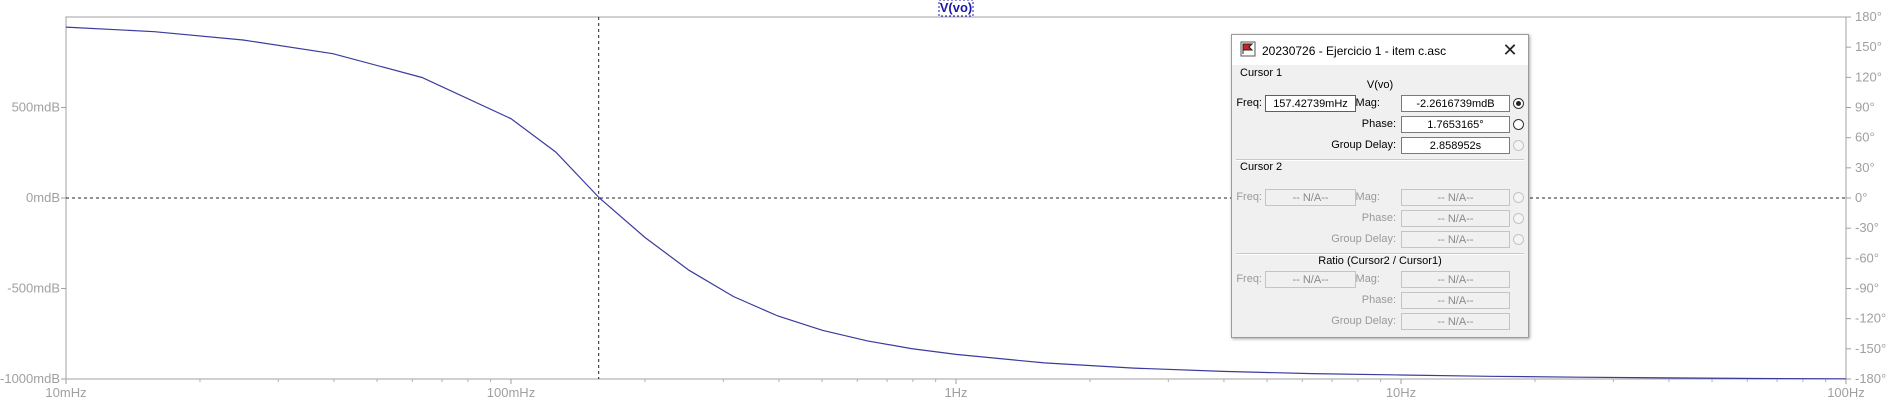  Describe the element at coordinates (1867, 227) in the screenshot. I see `y2-tick-label: -30°` at that location.